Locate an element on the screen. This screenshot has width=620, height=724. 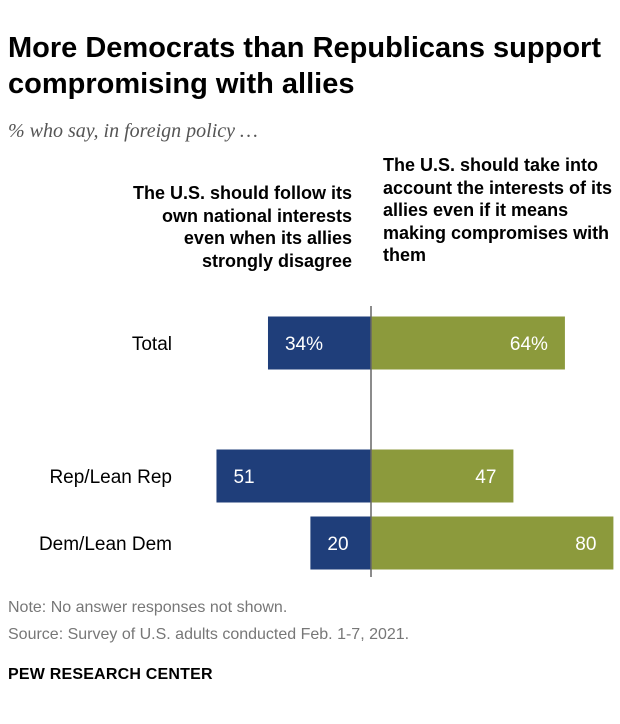
pew-logo-text: PEW RESEARCH CENTER is located at coordinates (110, 674).